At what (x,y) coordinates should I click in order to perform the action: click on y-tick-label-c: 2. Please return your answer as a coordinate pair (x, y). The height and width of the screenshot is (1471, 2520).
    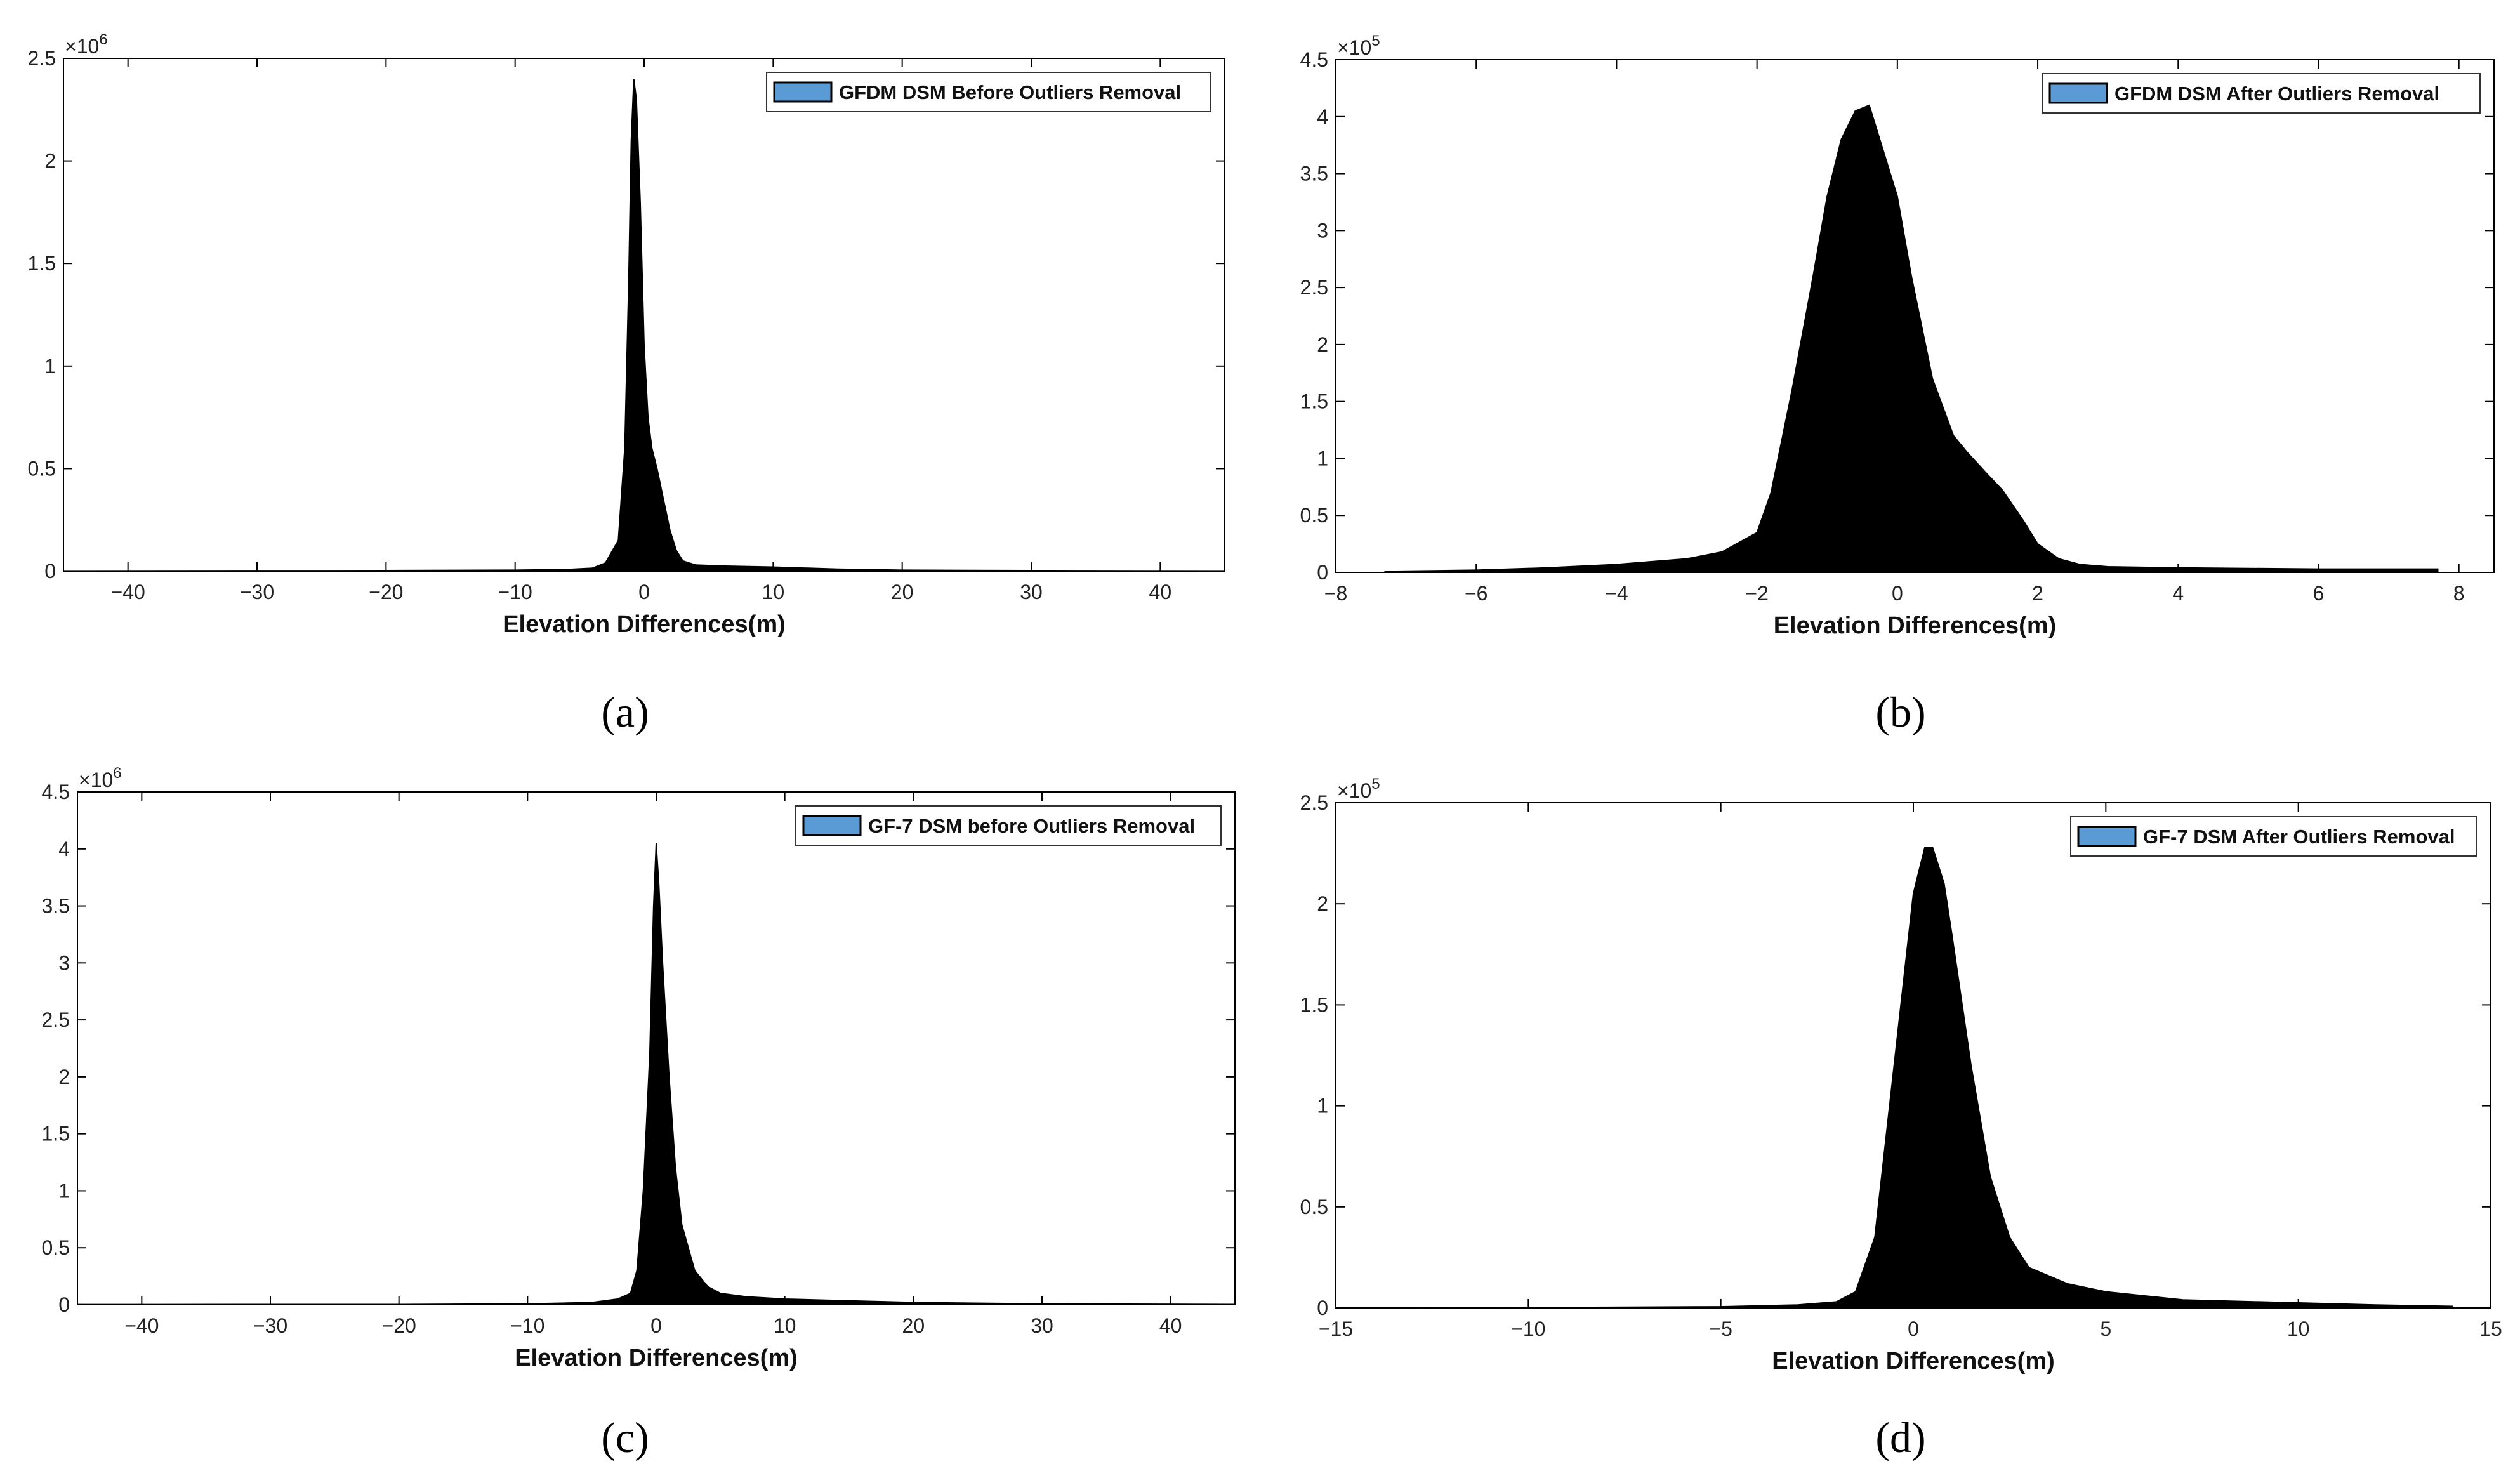
    Looking at the image, I should click on (64, 1076).